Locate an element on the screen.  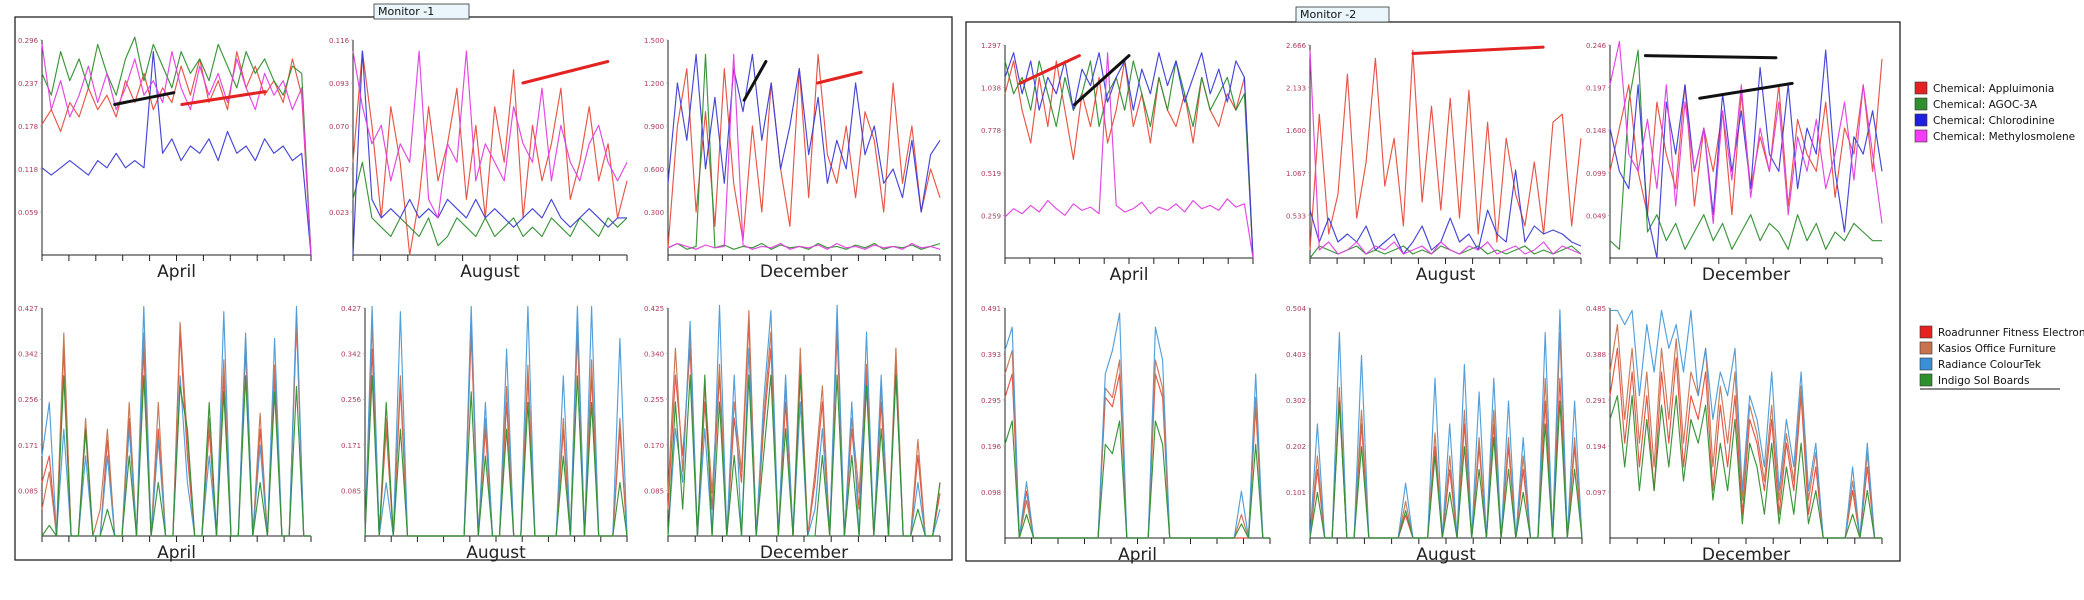
chart-panel-4: 0.427 0.342 0.256 0.171 0.085 April is located at coordinates (165, 434).